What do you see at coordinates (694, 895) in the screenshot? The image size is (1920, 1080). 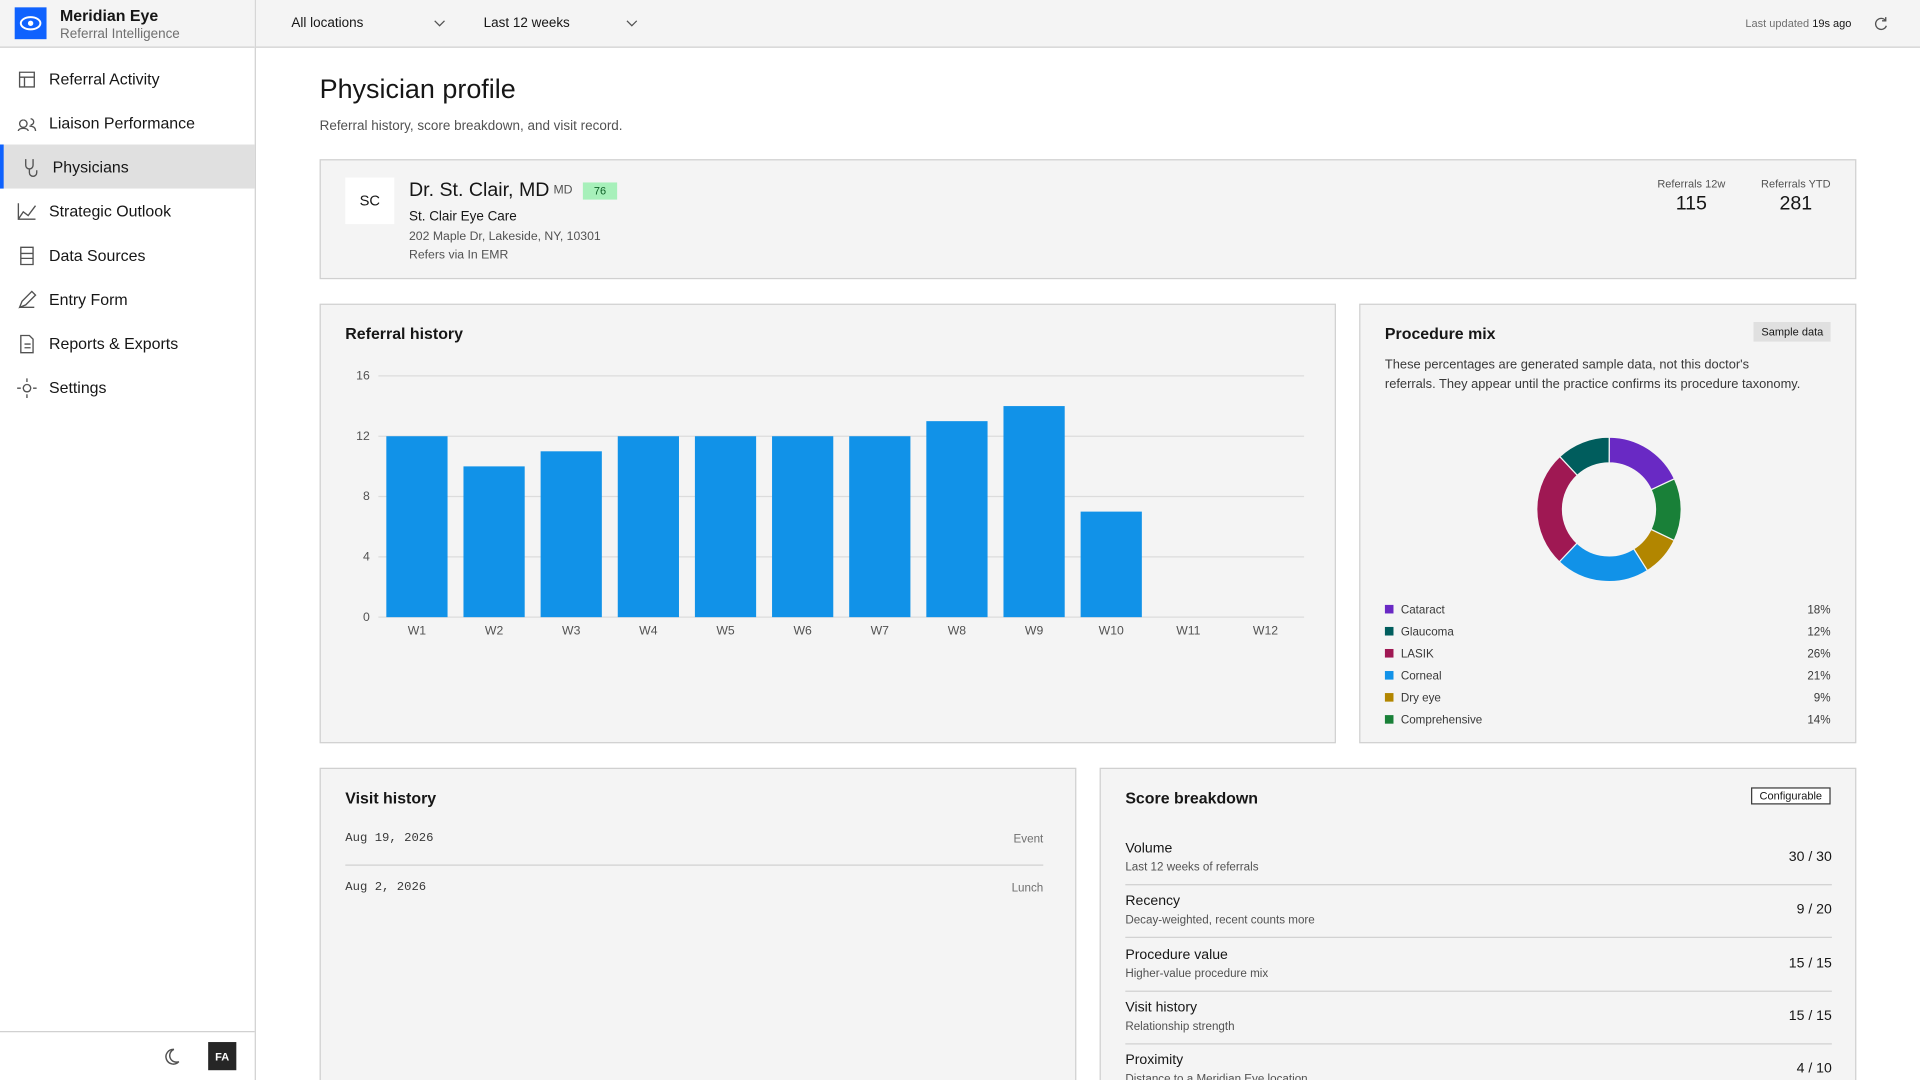 I see `visit-row: Aug 2, 2026 Lunch` at bounding box center [694, 895].